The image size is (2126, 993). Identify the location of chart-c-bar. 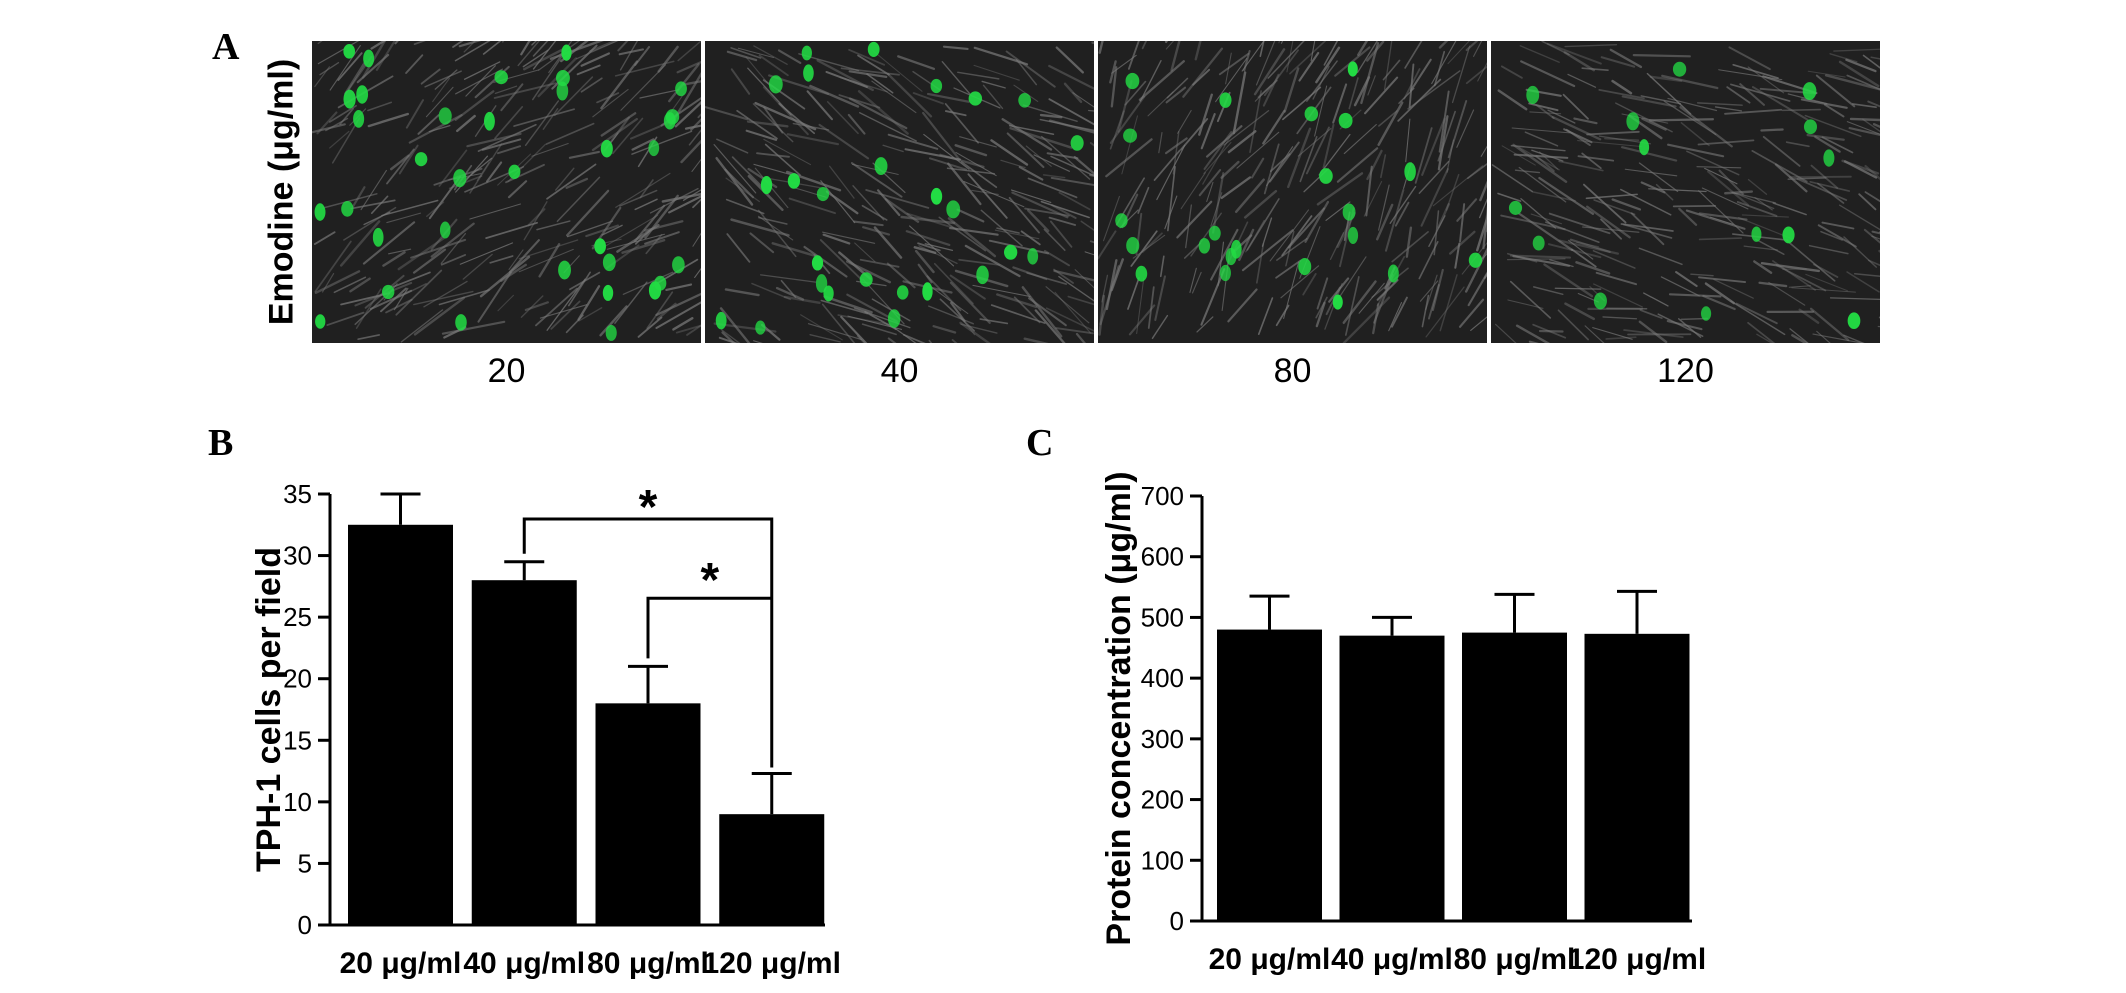
(1392, 778).